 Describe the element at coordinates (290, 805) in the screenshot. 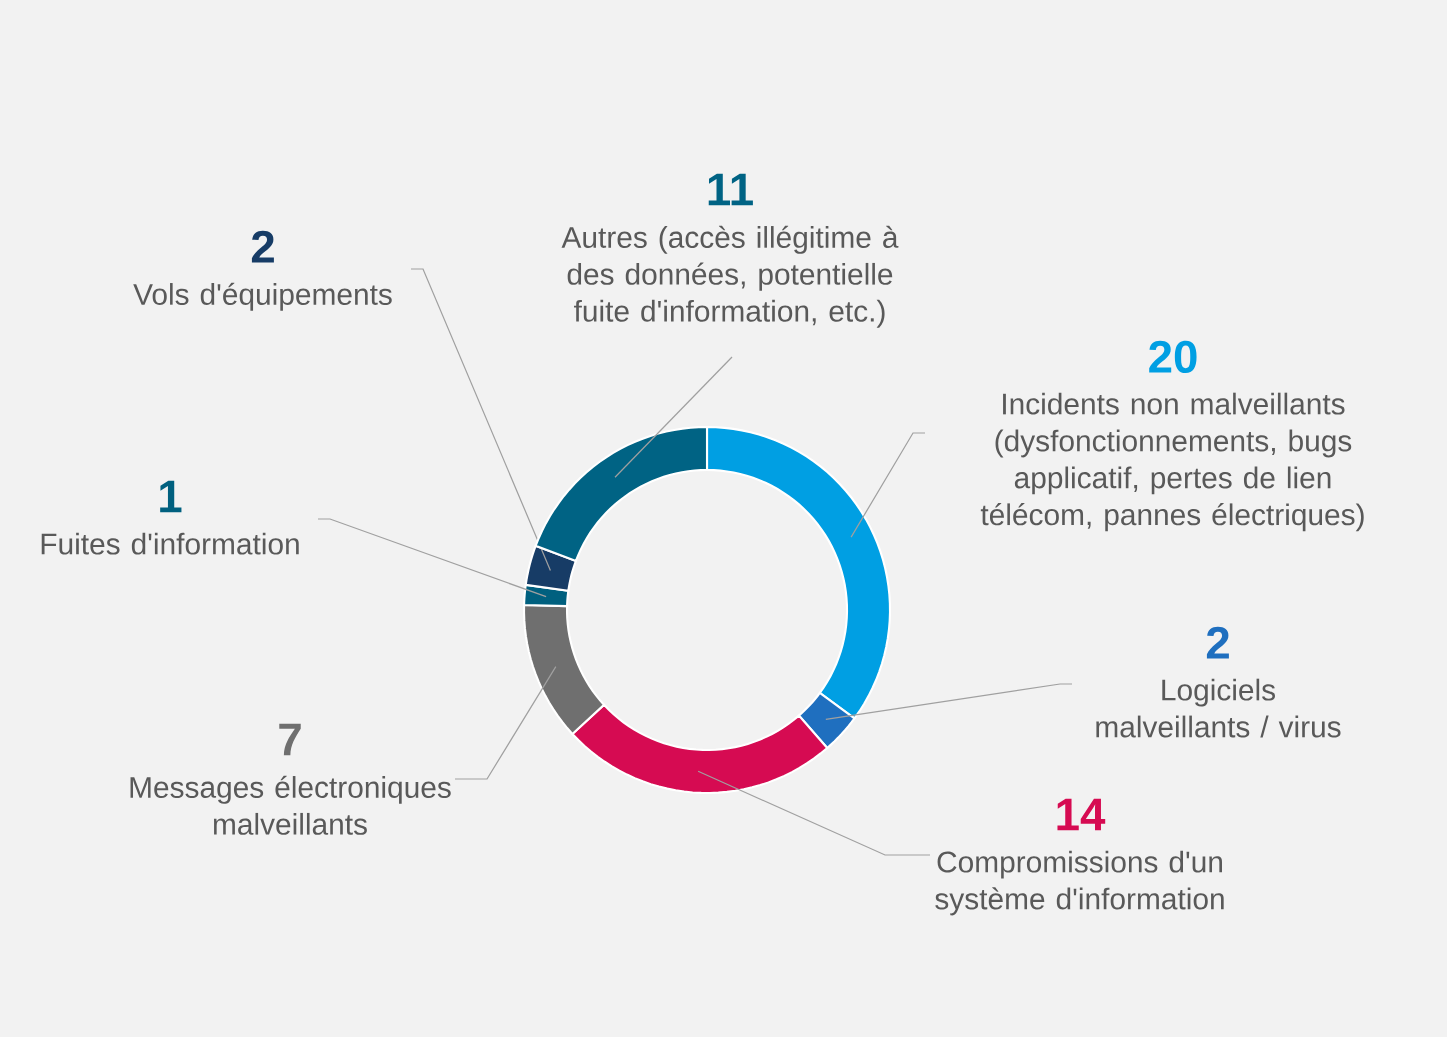

I see `slice-label: Messages électroniques malveillants` at that location.